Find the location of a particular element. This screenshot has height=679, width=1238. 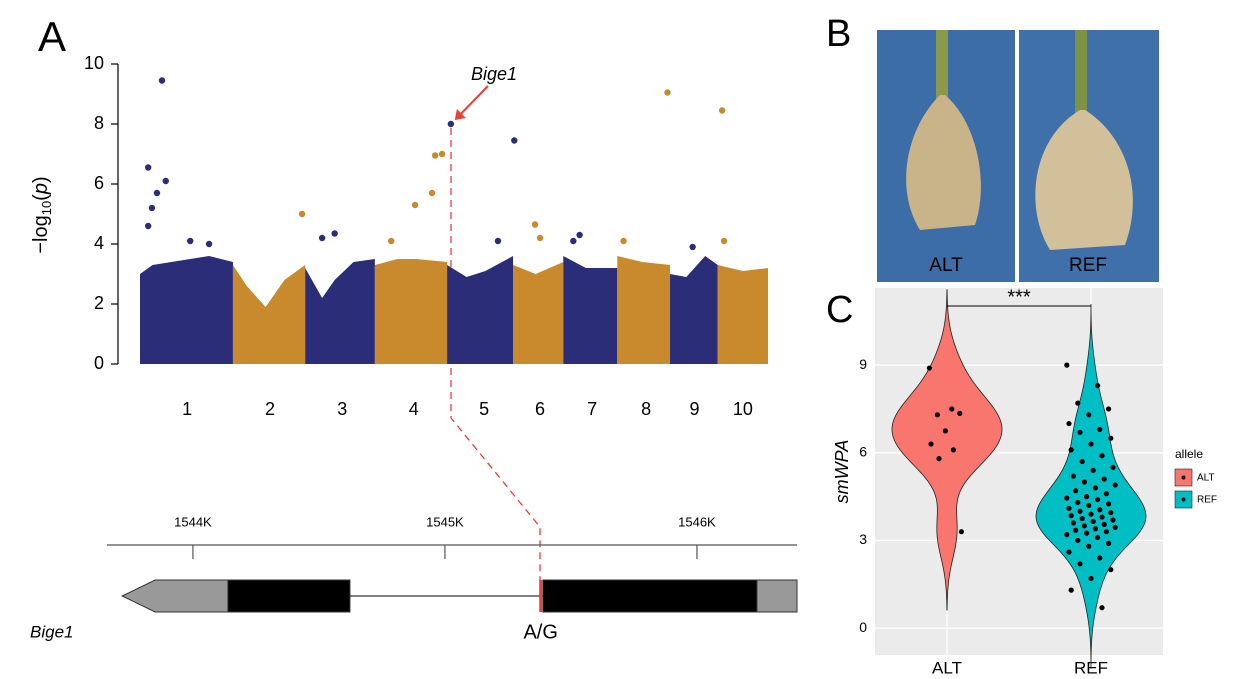

y-tick-label: 10 is located at coordinates (94, 63).